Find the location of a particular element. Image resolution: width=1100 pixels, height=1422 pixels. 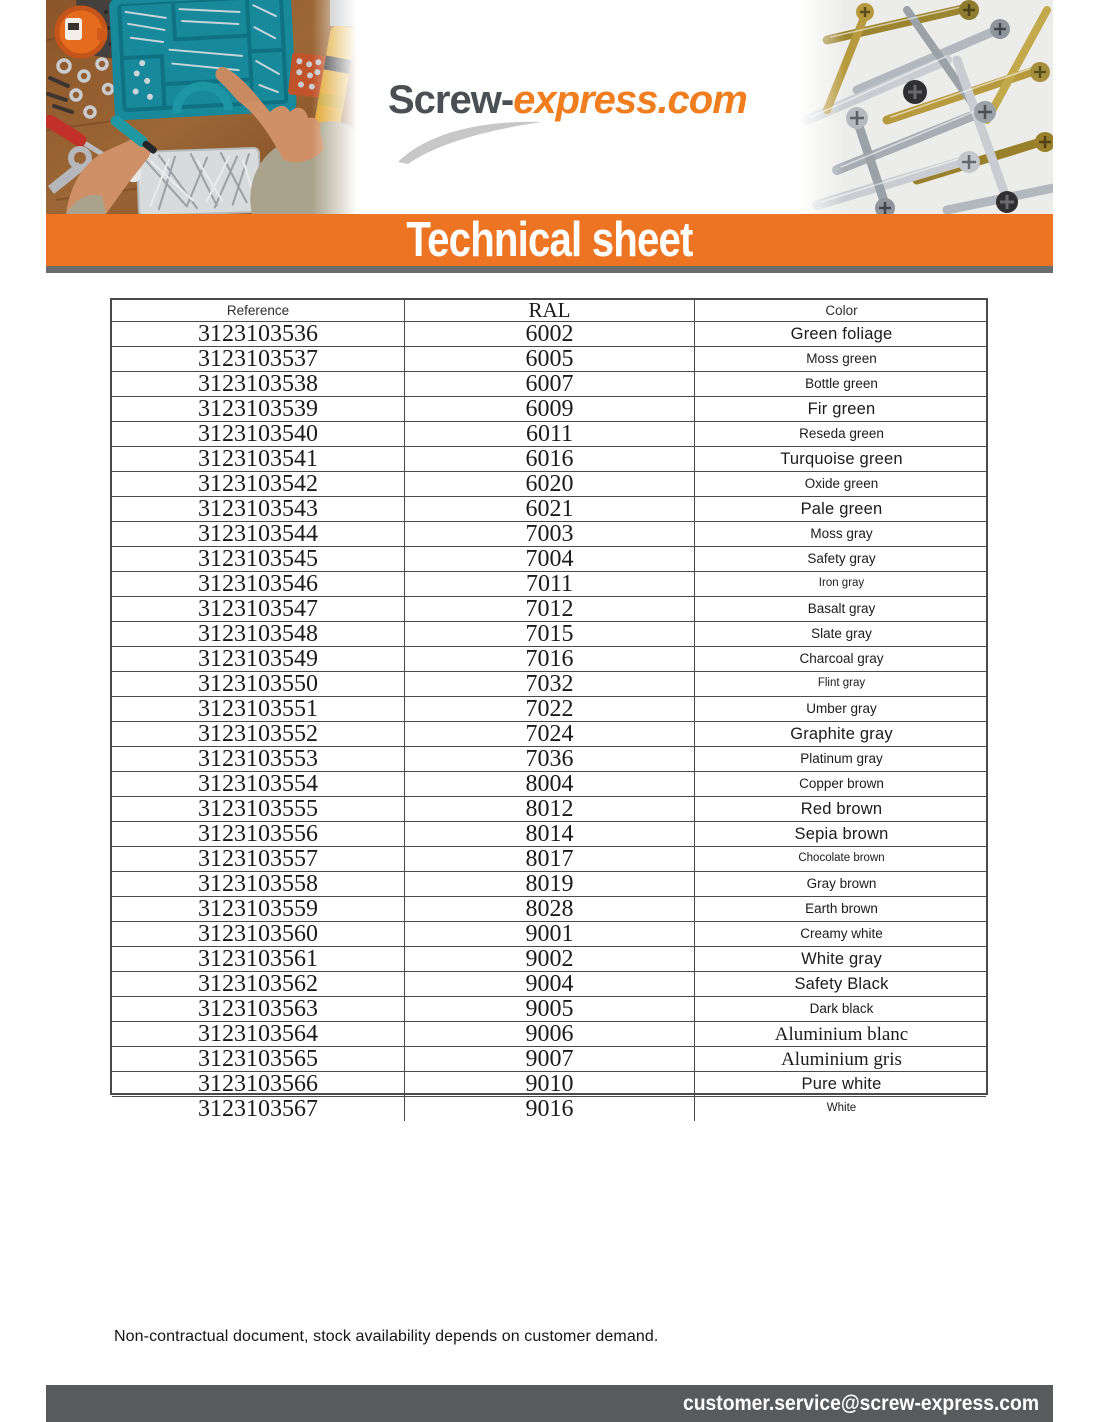

logo-text-orange: express.com is located at coordinates (630, 100).